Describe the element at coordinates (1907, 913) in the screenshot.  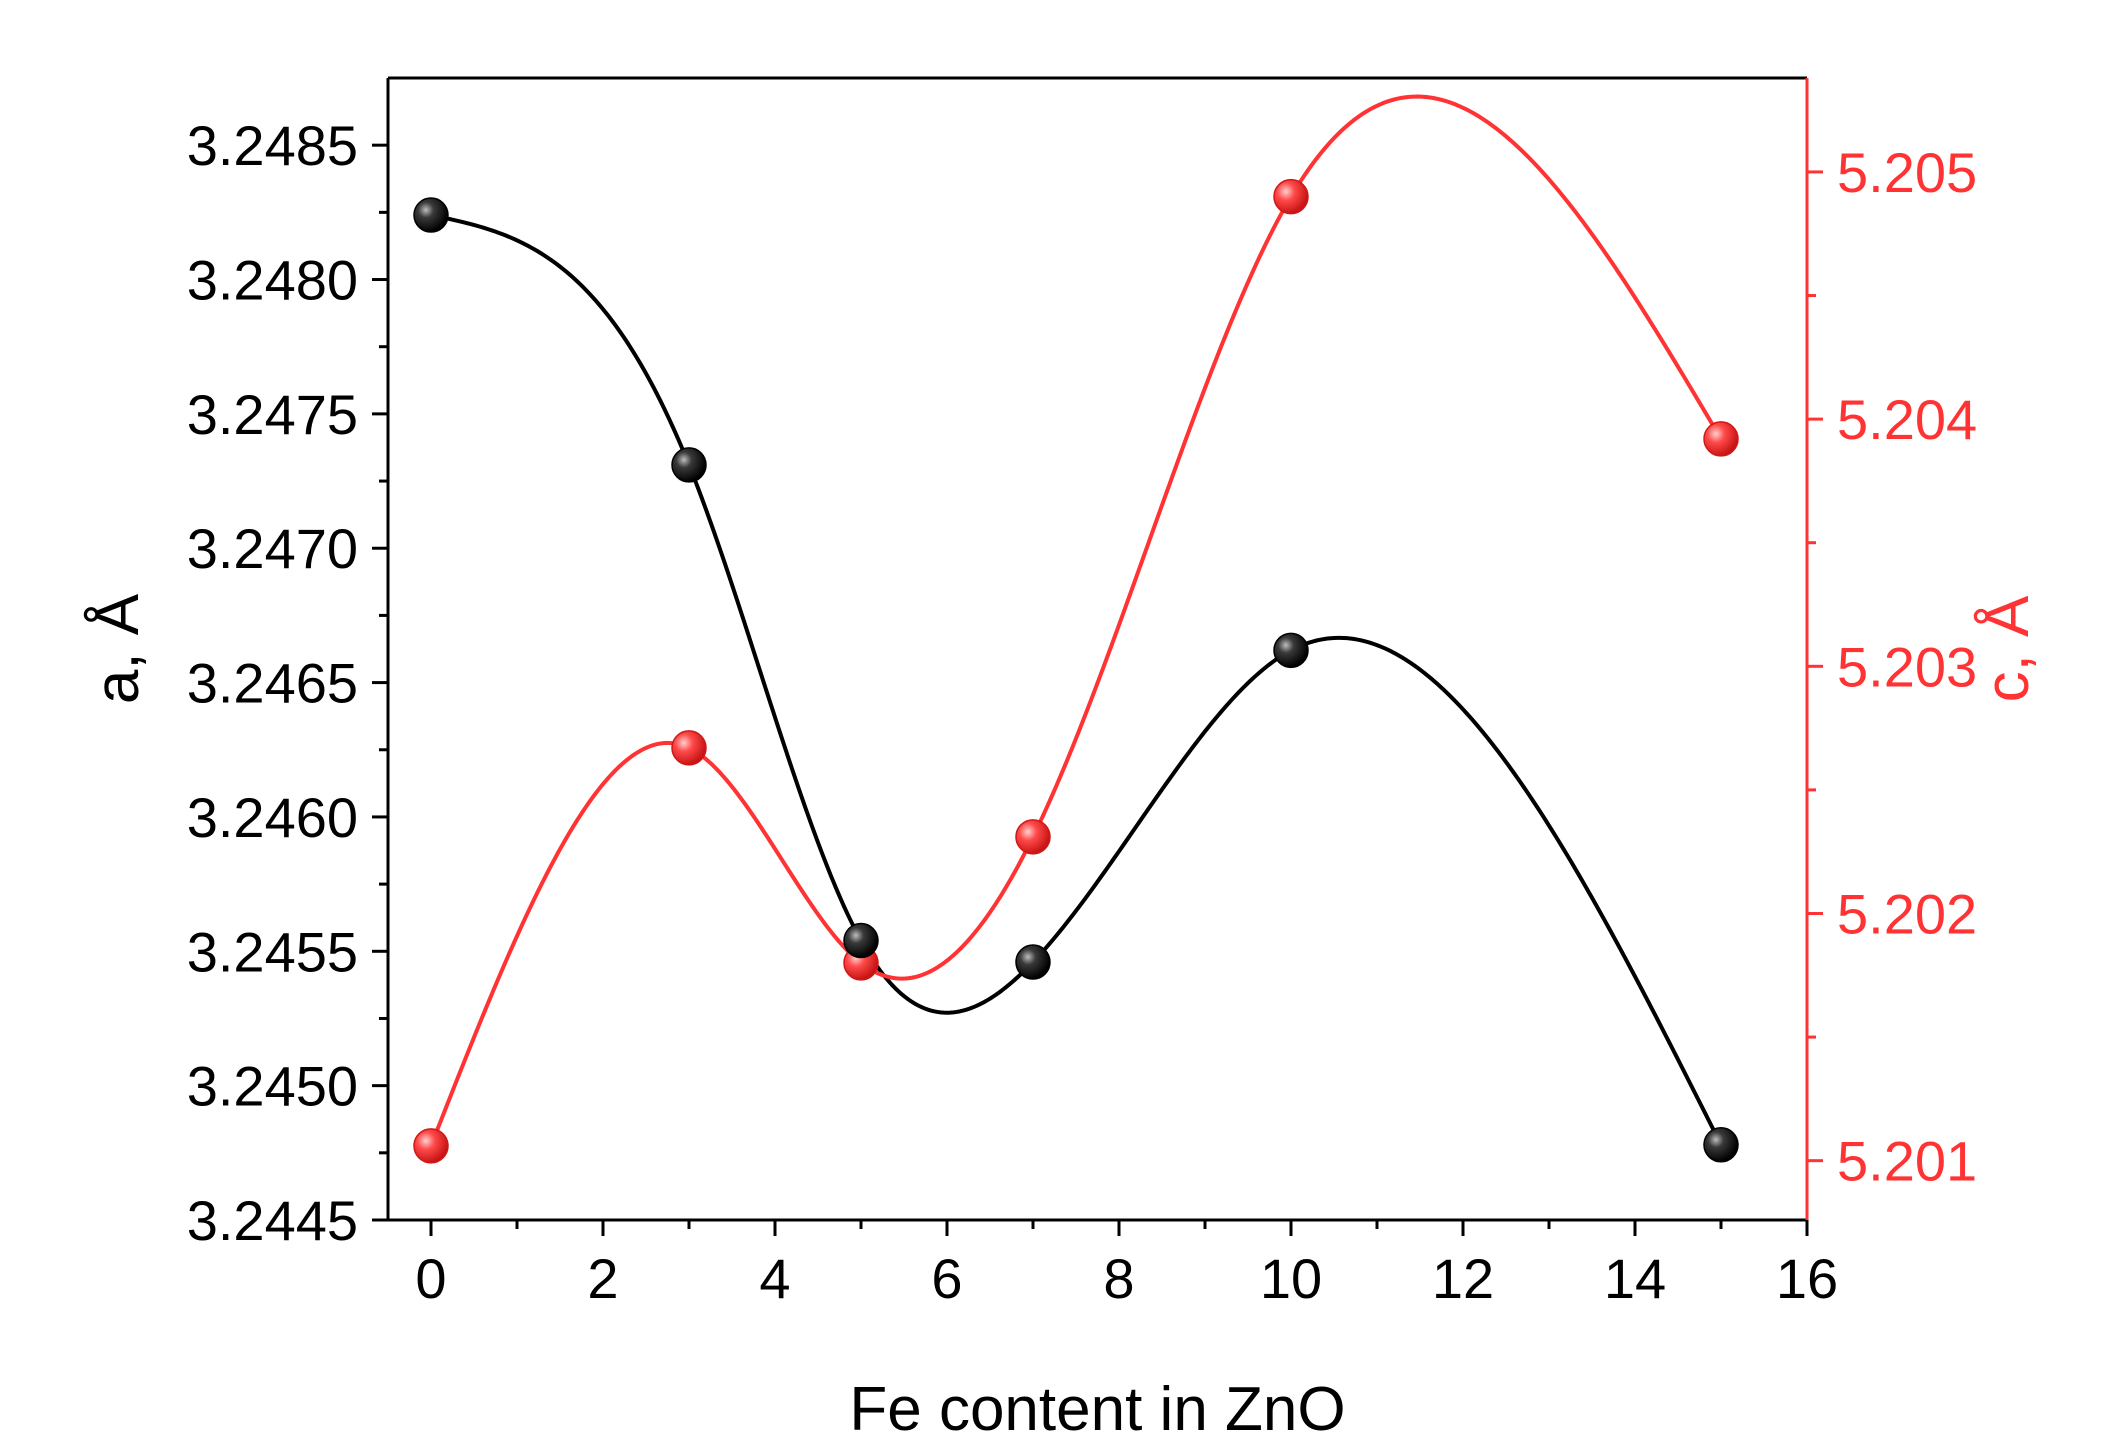
I see `right-y-tick-label: 5.202` at that location.